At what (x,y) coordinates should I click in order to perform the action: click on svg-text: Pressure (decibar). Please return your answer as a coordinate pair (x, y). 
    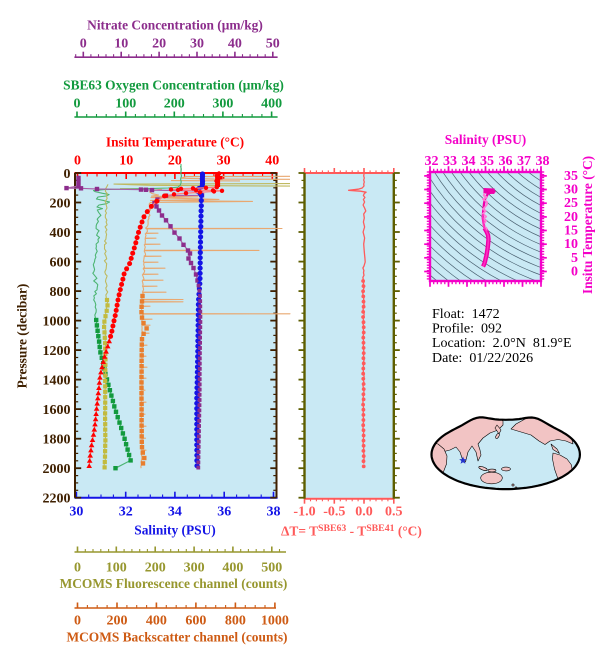
    Looking at the image, I should click on (22, 336).